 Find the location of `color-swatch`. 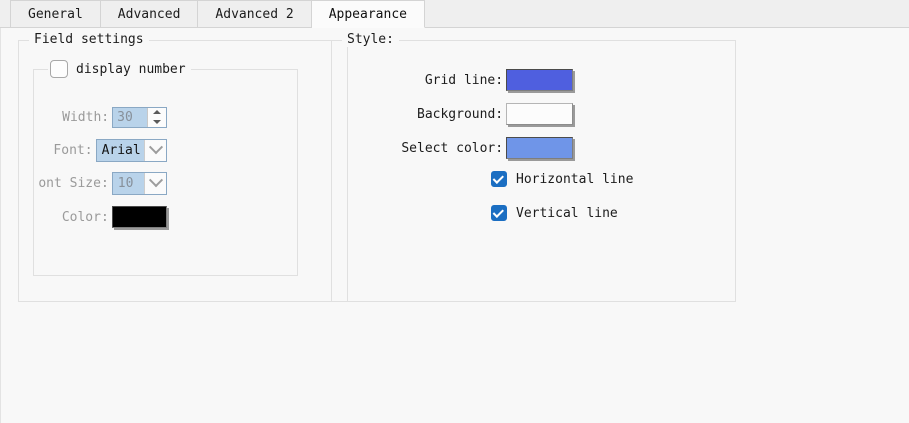

color-swatch is located at coordinates (139, 217).